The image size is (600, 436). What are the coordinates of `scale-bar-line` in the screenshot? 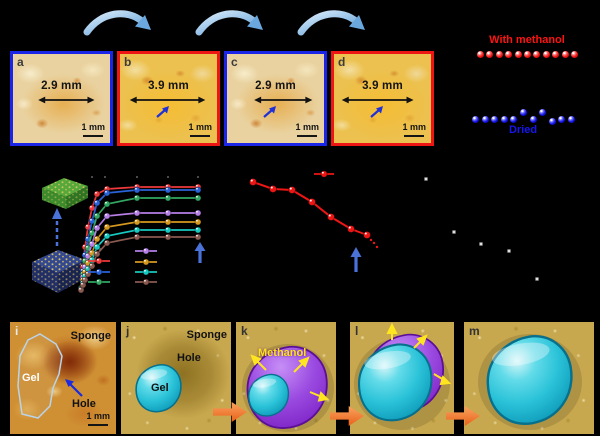 It's located at (414, 136).